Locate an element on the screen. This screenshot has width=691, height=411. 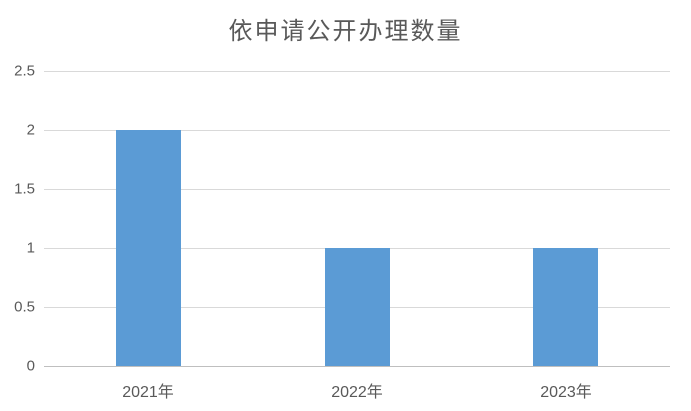
x-axis-category-label: 2021年 is located at coordinates (148, 392).